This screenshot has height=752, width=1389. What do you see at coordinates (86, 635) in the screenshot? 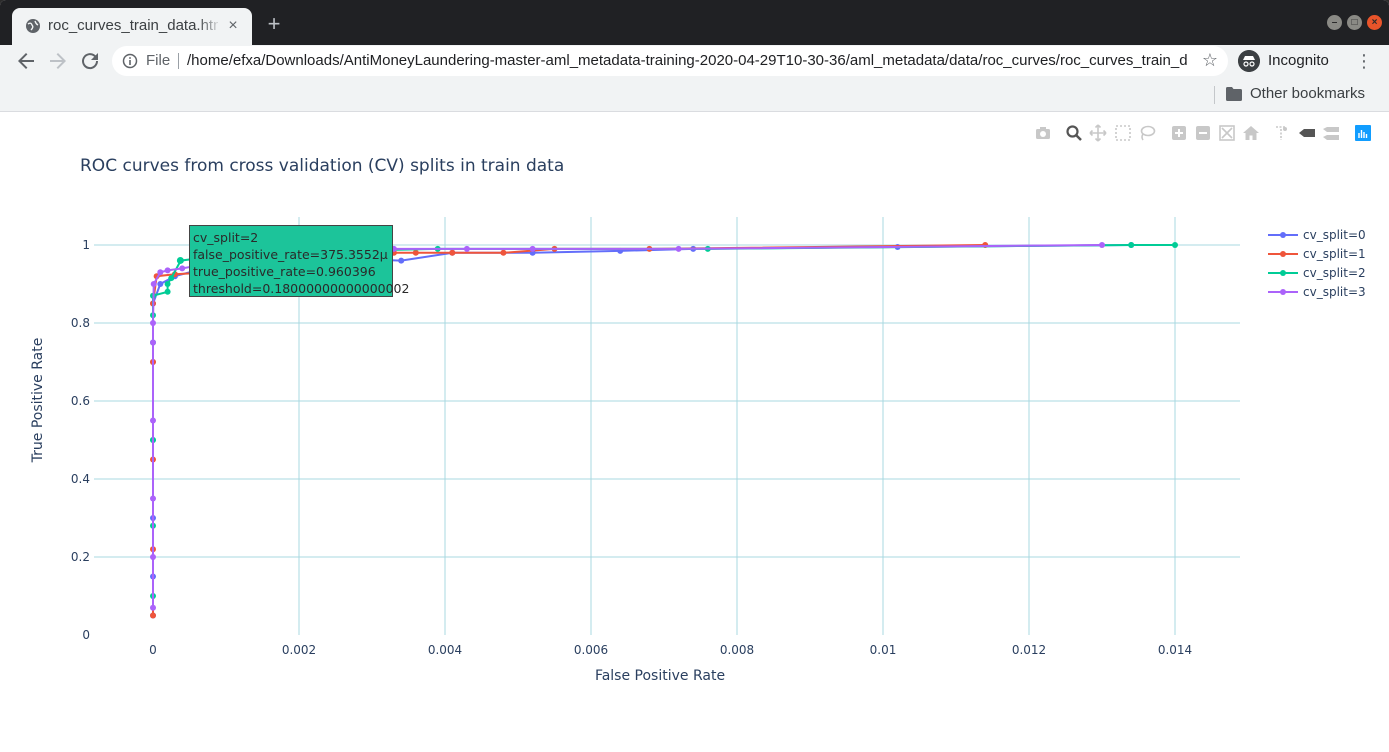
I see `y-tick-label: 0` at bounding box center [86, 635].